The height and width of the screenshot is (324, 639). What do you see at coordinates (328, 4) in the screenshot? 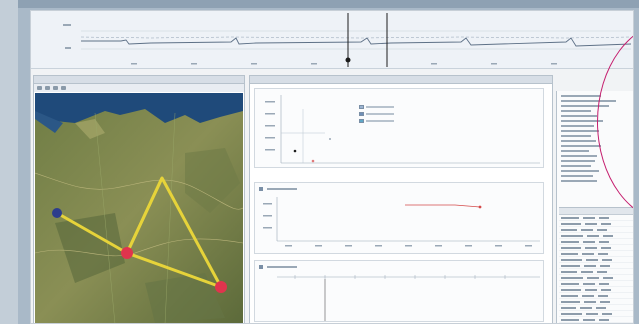
I see `window-top-band` at bounding box center [328, 4].